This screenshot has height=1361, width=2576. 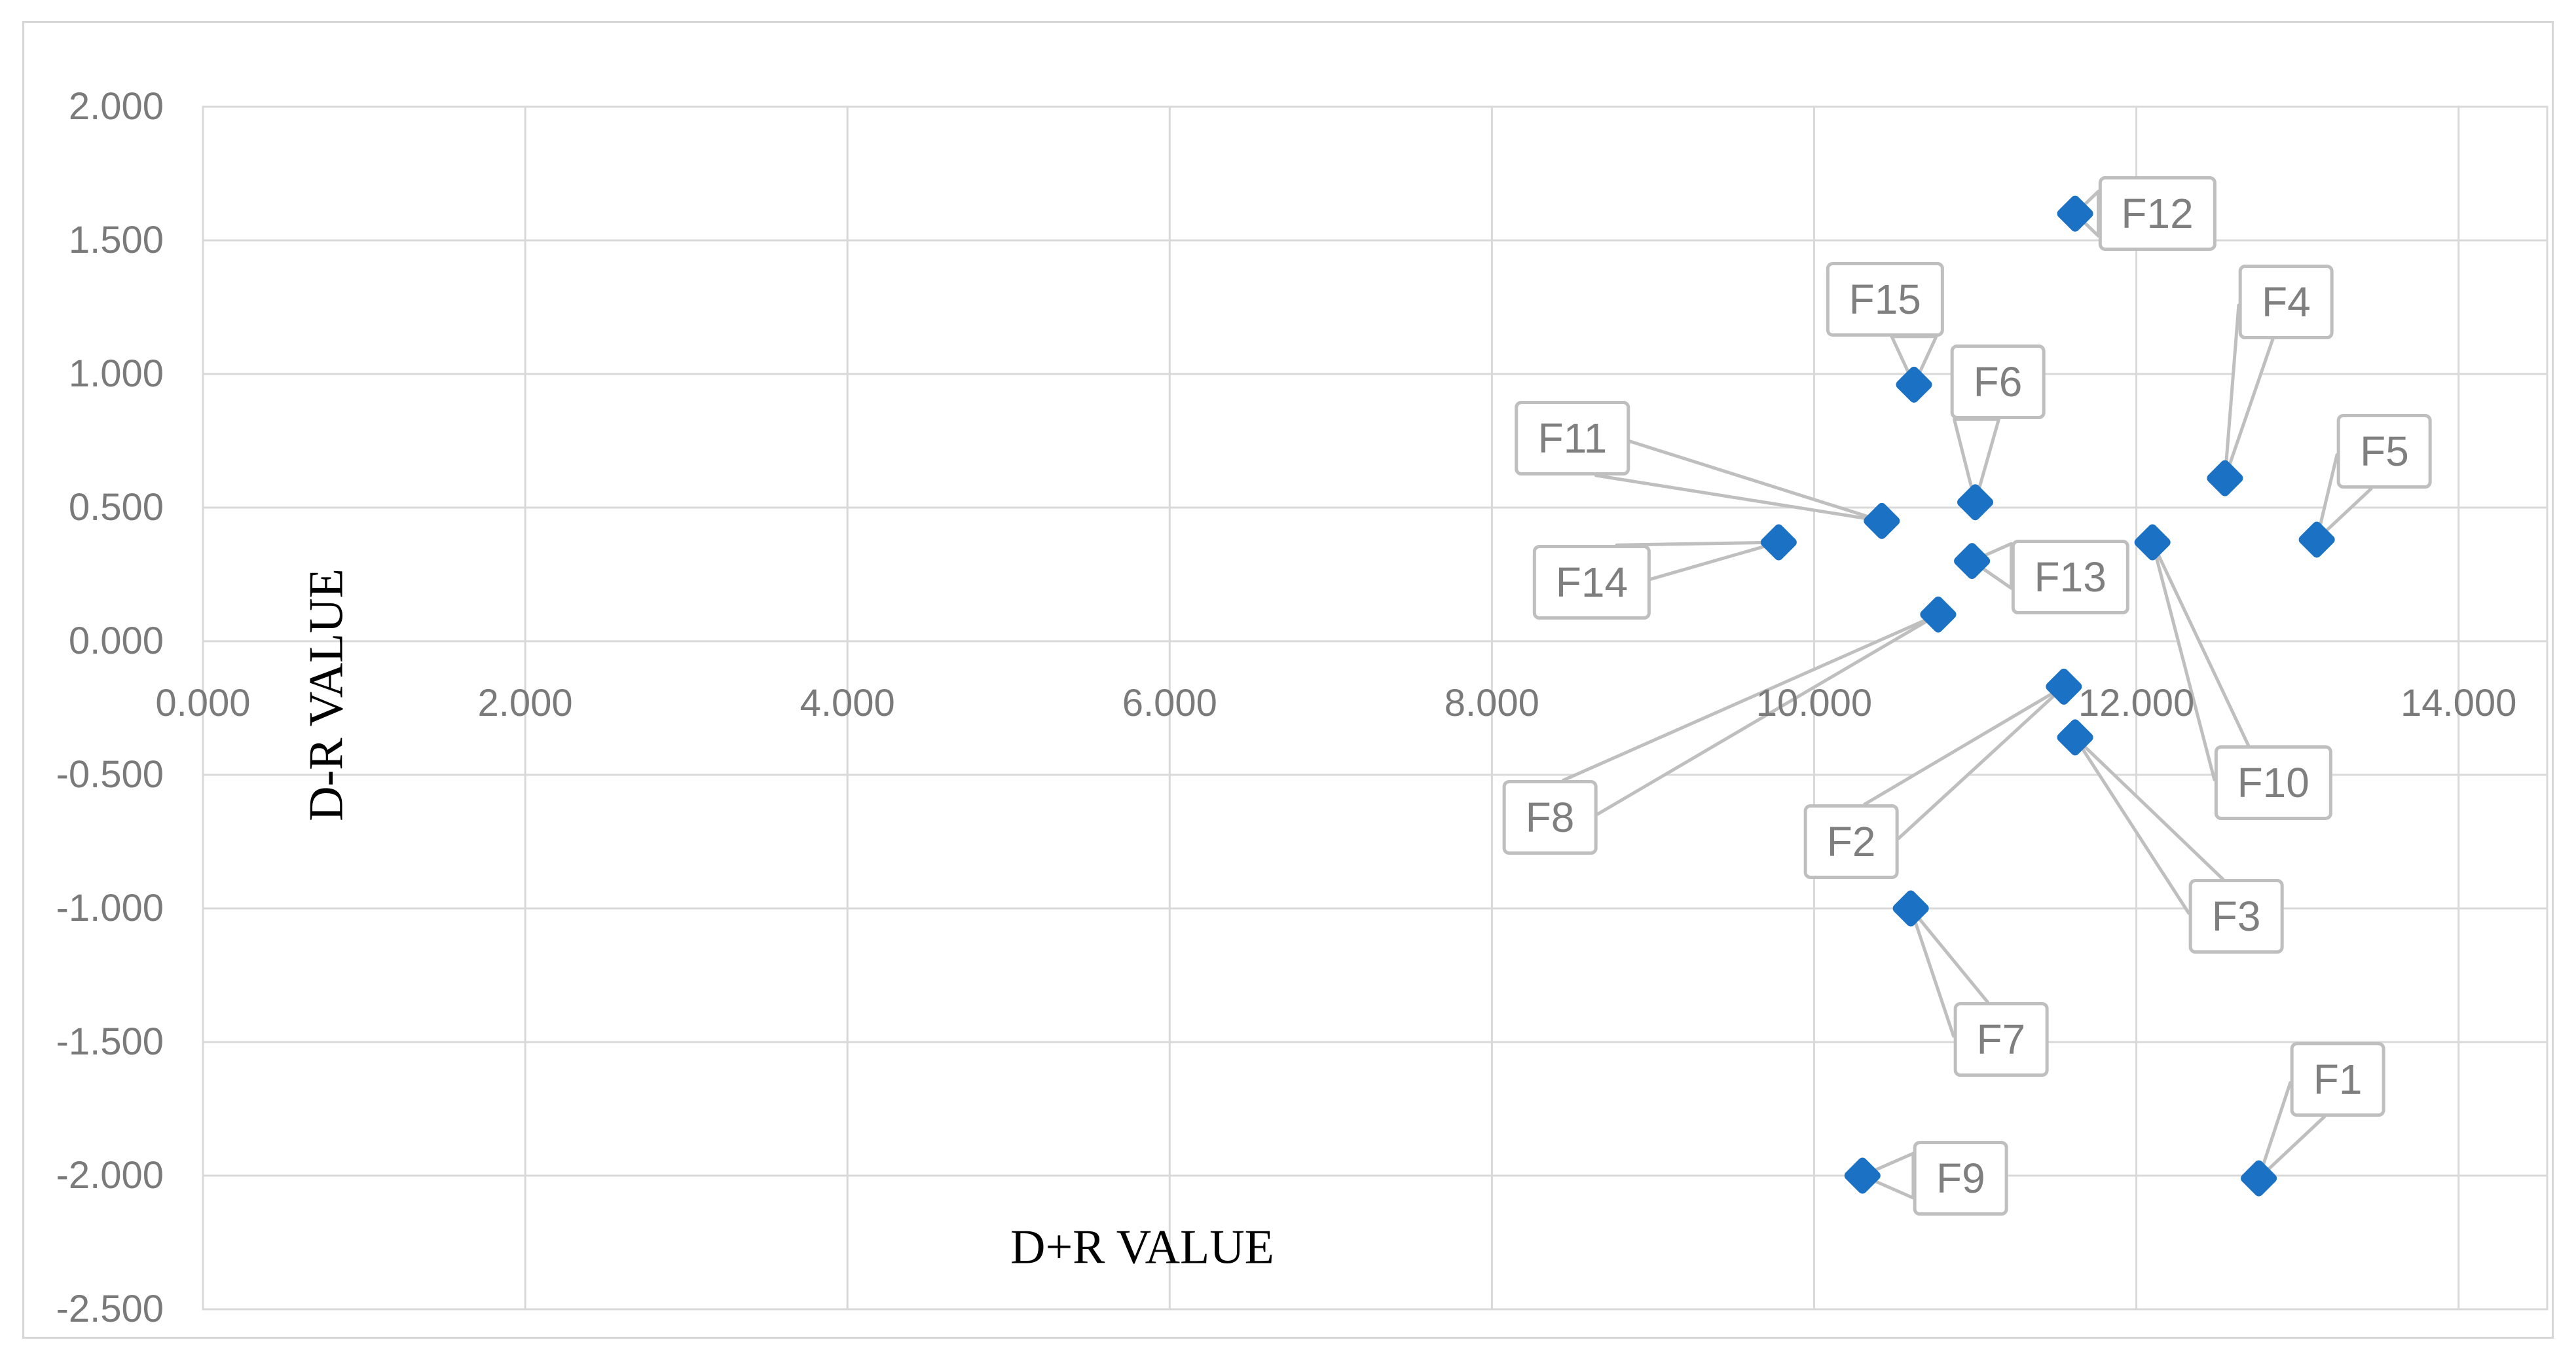 I want to click on data-point-f10, so click(x=2152, y=542).